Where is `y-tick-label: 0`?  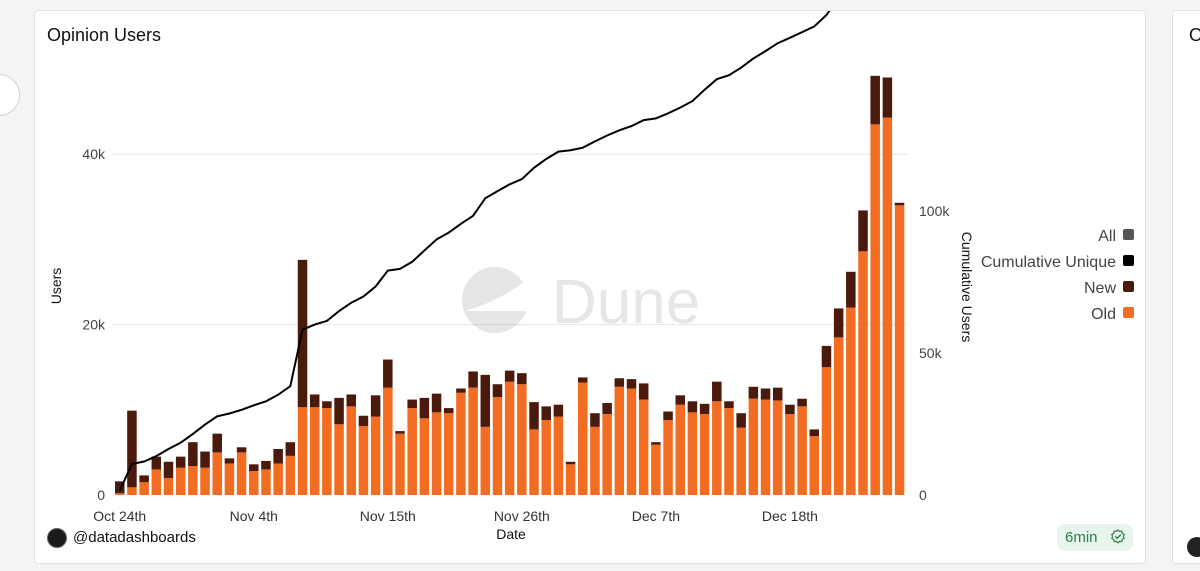 y-tick-label: 0 is located at coordinates (101, 495).